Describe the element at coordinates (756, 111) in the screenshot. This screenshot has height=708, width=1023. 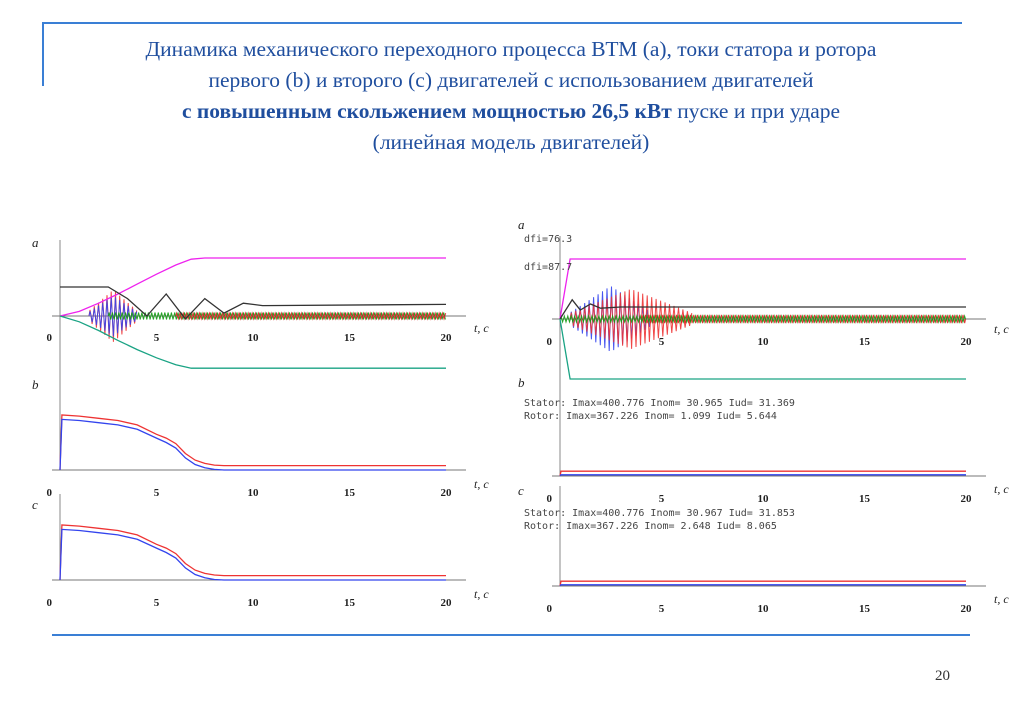
I see `title-line-3-rest: пуске и при ударе` at that location.